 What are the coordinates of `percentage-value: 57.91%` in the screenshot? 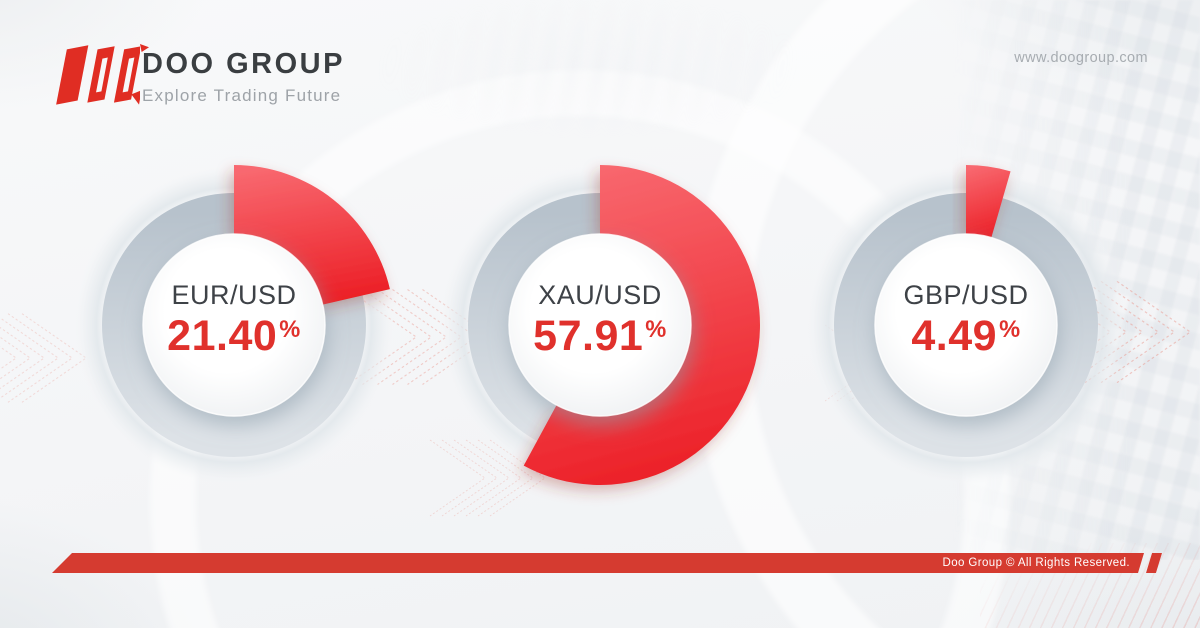 It's located at (600, 336).